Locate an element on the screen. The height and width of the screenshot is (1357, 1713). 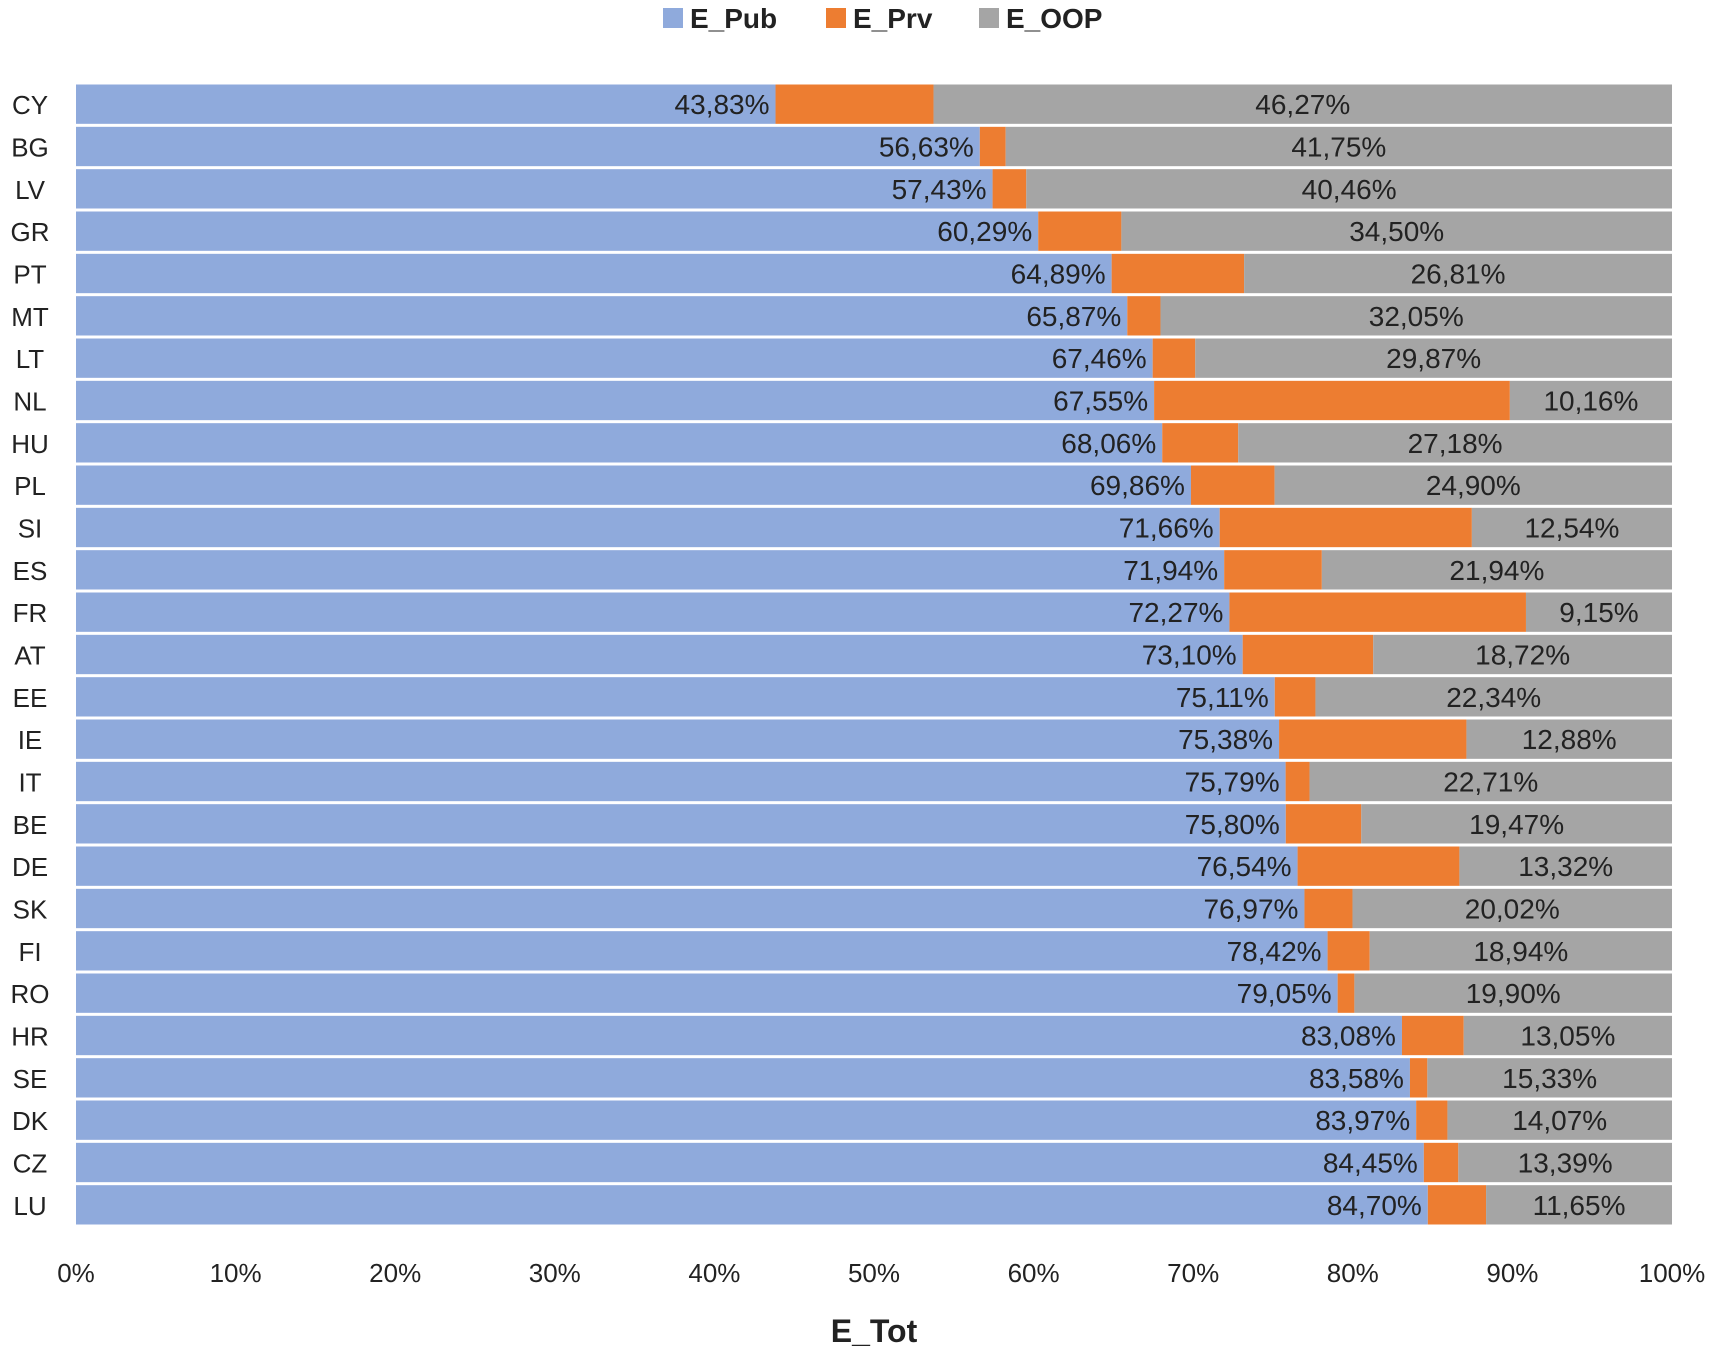
data-label-e-pub-be: 75,80% is located at coordinates (1232, 824).